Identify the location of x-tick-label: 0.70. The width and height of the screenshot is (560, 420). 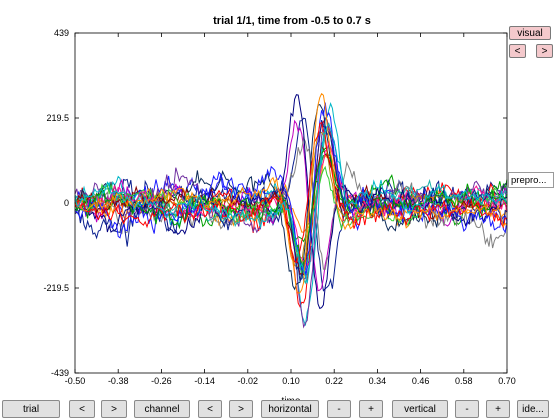
(507, 381).